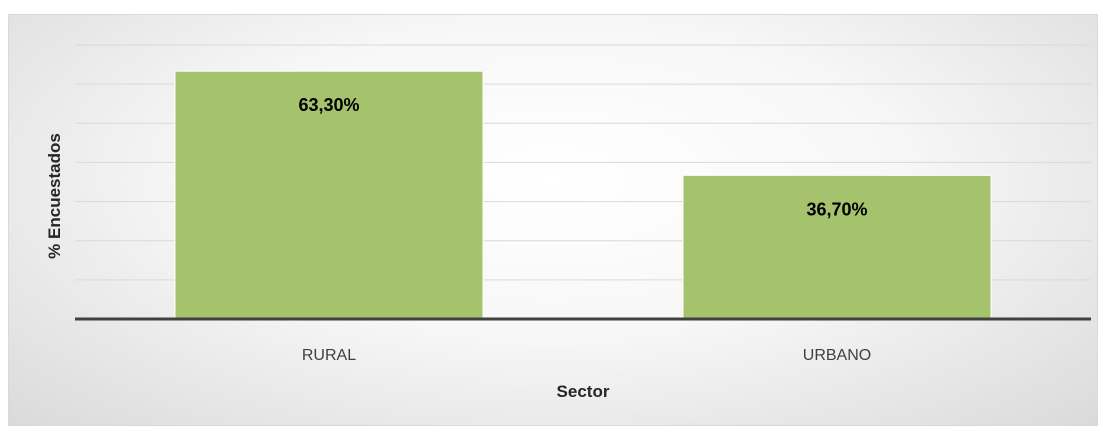 This screenshot has height=429, width=1107. What do you see at coordinates (54, 196) in the screenshot?
I see `y-axis-title: % Encuestados` at bounding box center [54, 196].